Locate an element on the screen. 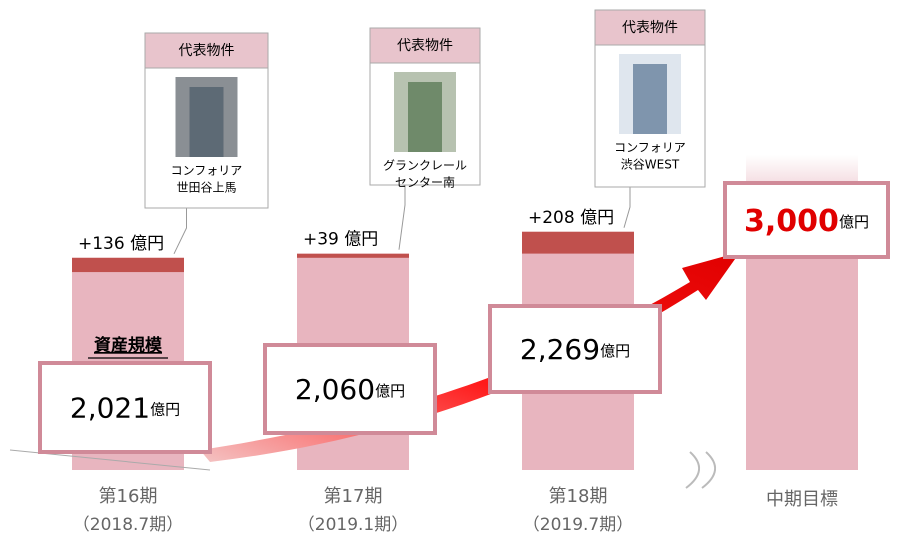 The width and height of the screenshot is (923, 548). value-label: 2,021億円 is located at coordinates (125, 408).